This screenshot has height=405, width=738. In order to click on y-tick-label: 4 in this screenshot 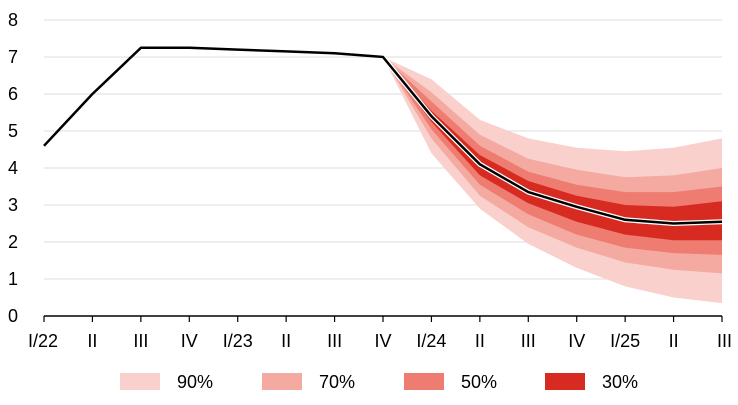, I will do `click(13, 168)`.